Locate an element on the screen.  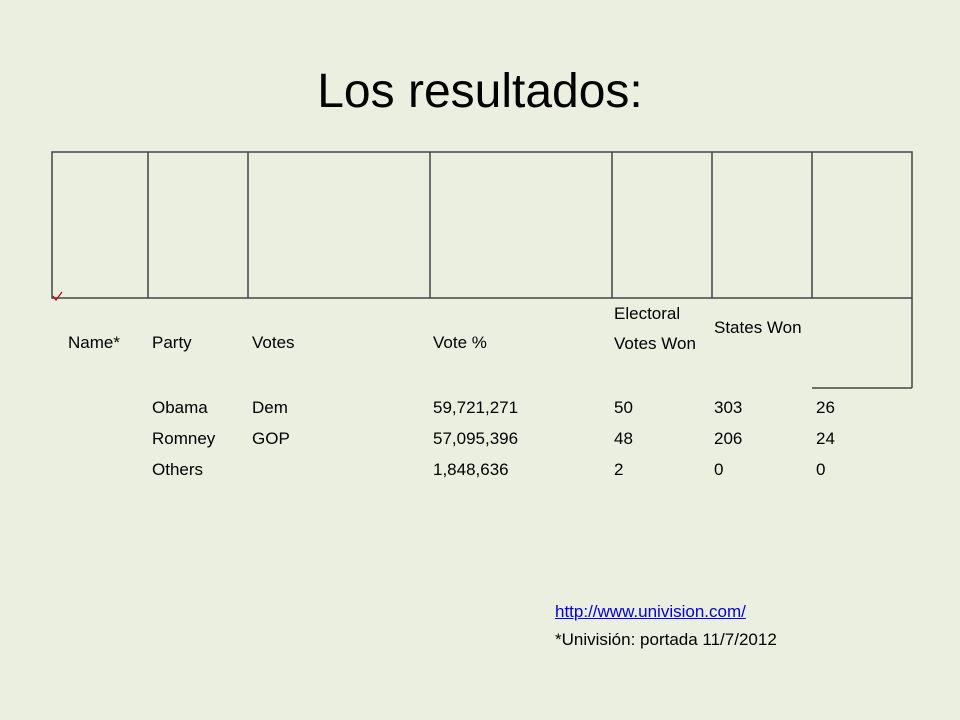
header-cell: Votes is located at coordinates (273, 342).